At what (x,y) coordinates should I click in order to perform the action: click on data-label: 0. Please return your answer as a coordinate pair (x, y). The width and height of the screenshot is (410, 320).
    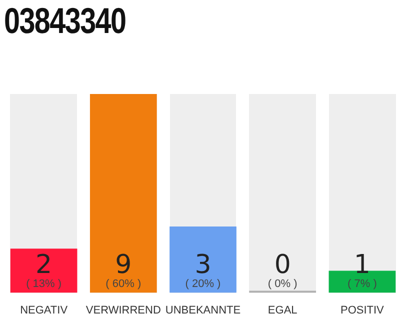
    Looking at the image, I should click on (282, 265).